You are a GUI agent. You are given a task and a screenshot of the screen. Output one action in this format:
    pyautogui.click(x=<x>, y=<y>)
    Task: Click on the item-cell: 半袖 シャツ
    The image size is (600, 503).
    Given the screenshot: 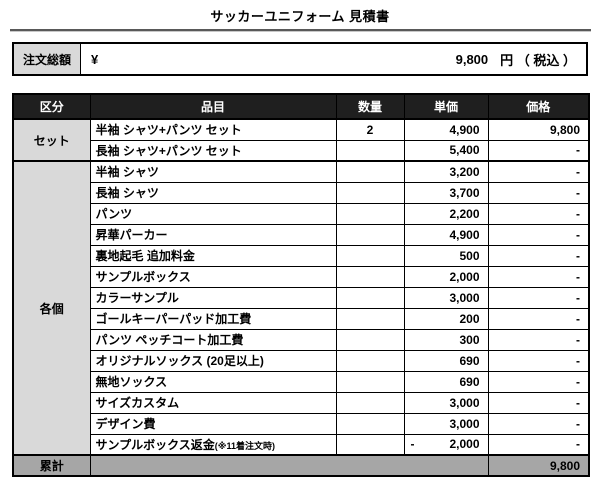 What is the action you would take?
    pyautogui.click(x=213, y=171)
    